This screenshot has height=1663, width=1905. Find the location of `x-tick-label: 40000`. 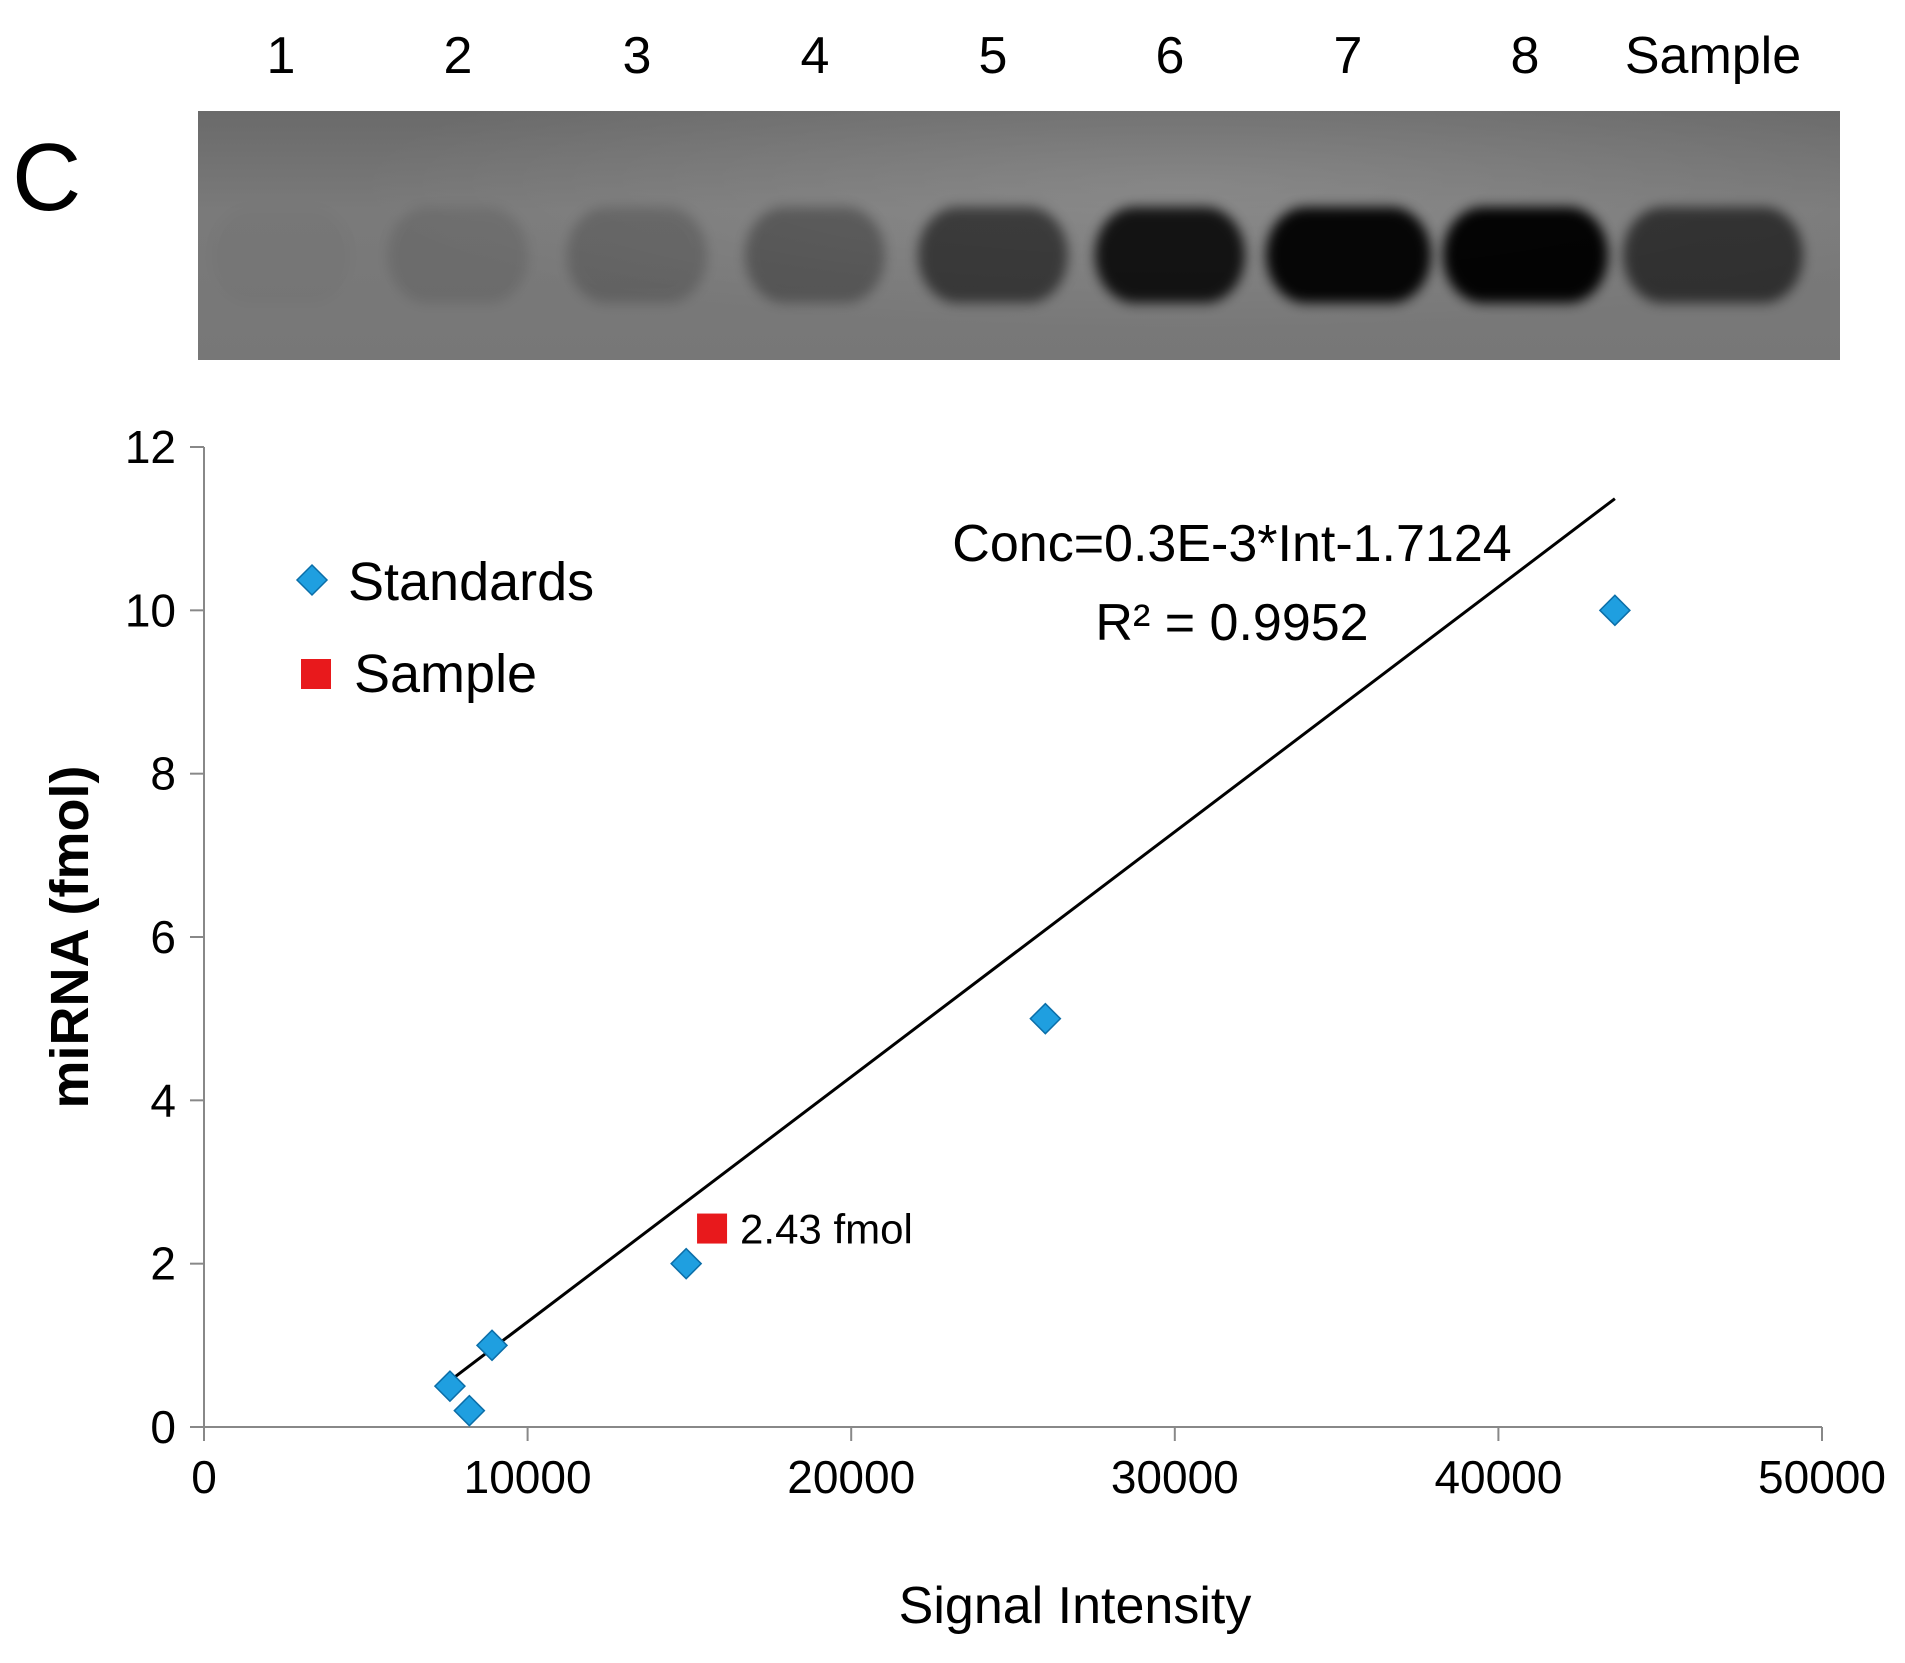

x-tick-label: 40000 is located at coordinates (1498, 1477).